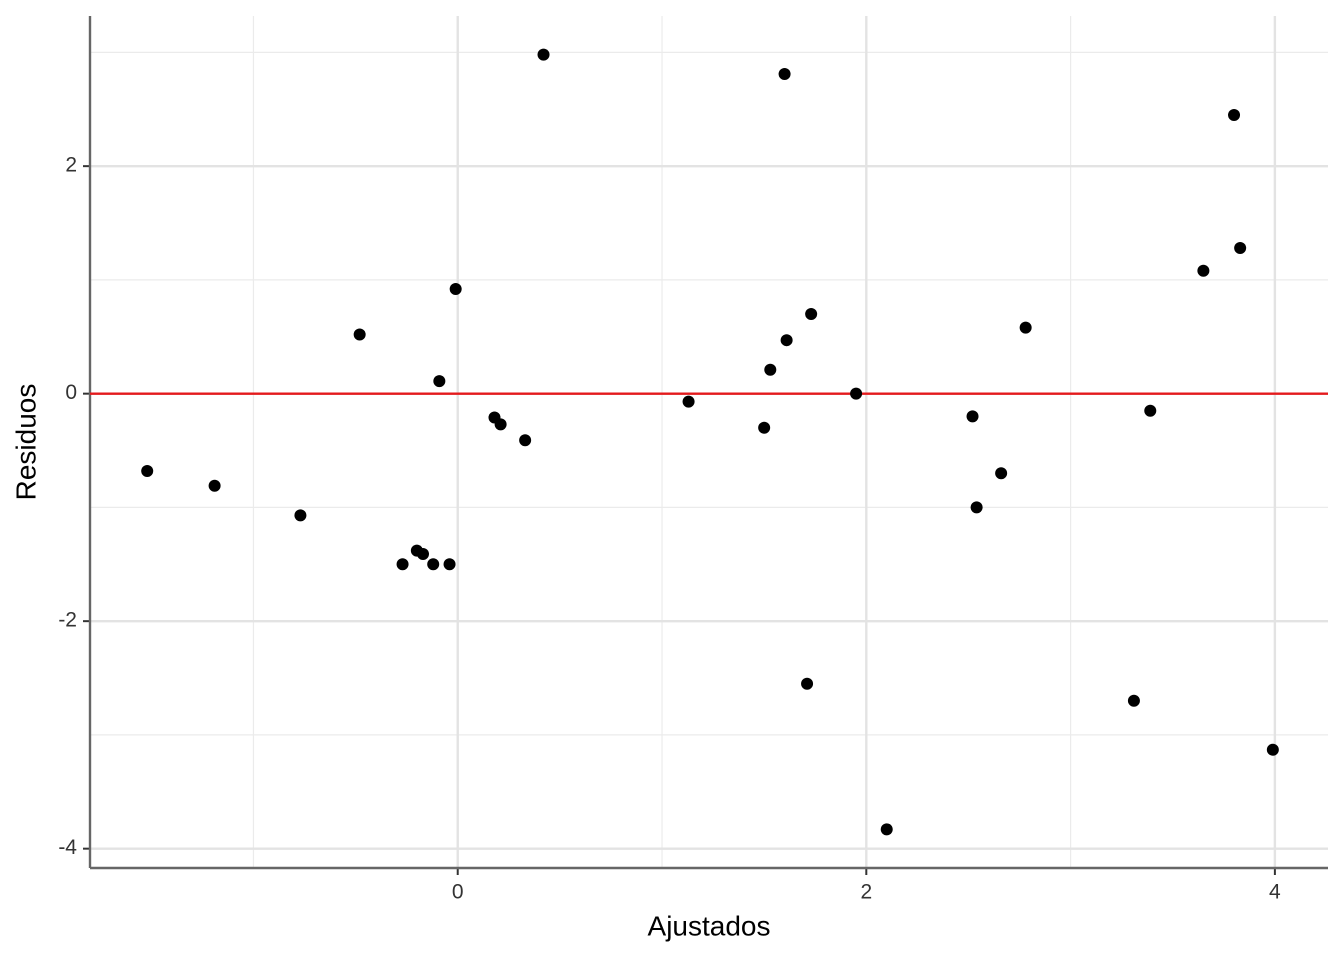  Describe the element at coordinates (458, 892) in the screenshot. I see `x-tick-label: 0` at that location.